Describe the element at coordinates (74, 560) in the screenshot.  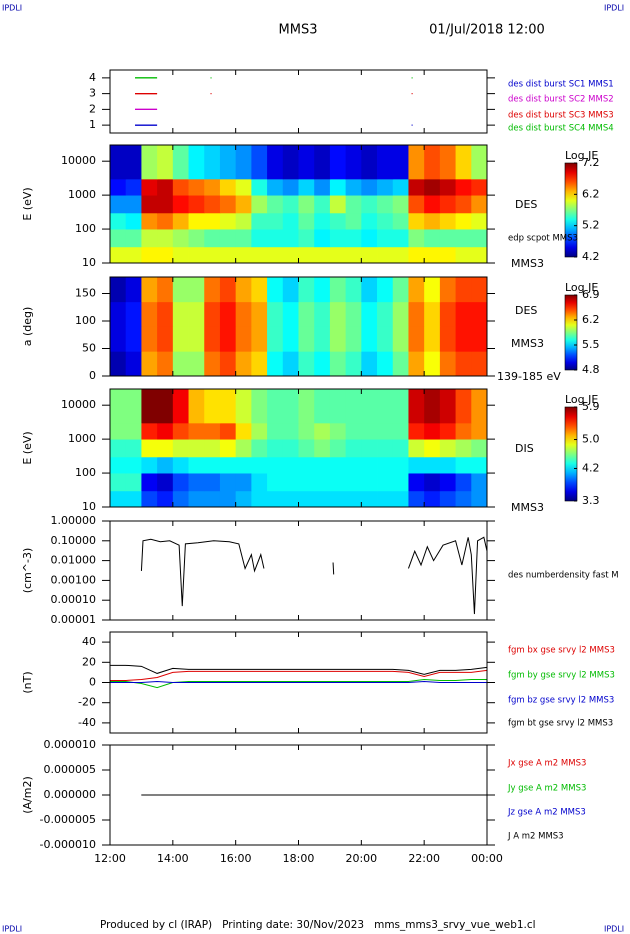
I see `y-tick-label: 0.01000` at that location.